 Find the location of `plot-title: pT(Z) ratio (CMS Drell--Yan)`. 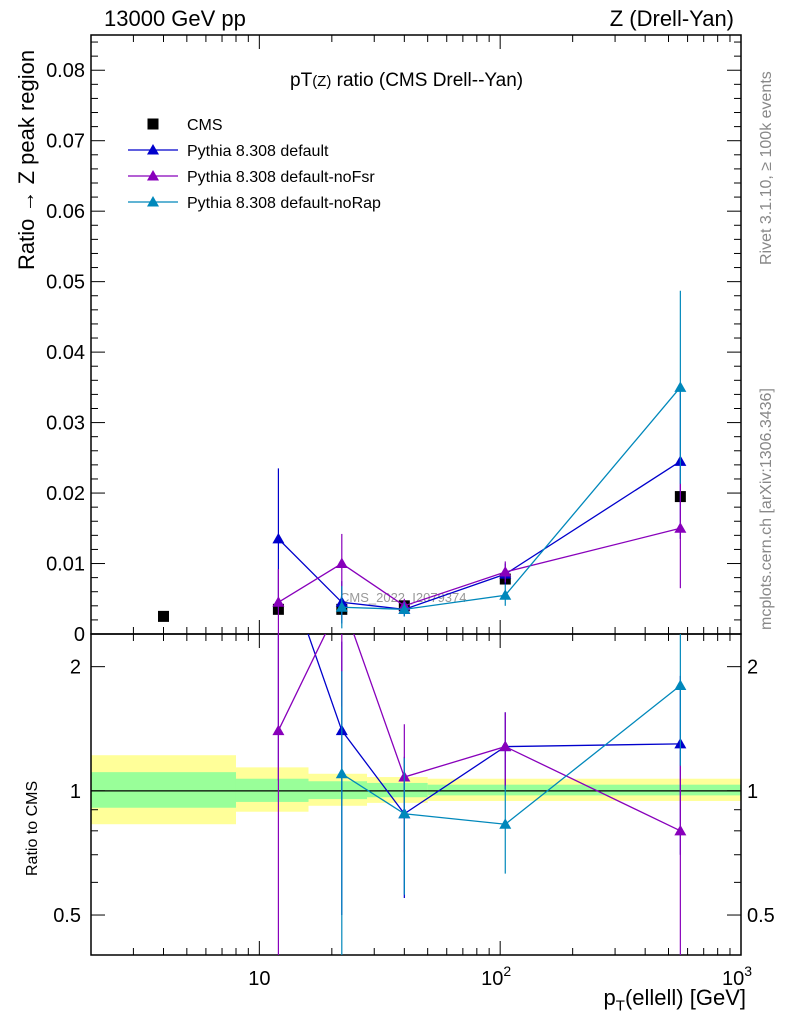

plot-title: pT(Z) ratio (CMS Drell--Yan) is located at coordinates (406, 81).